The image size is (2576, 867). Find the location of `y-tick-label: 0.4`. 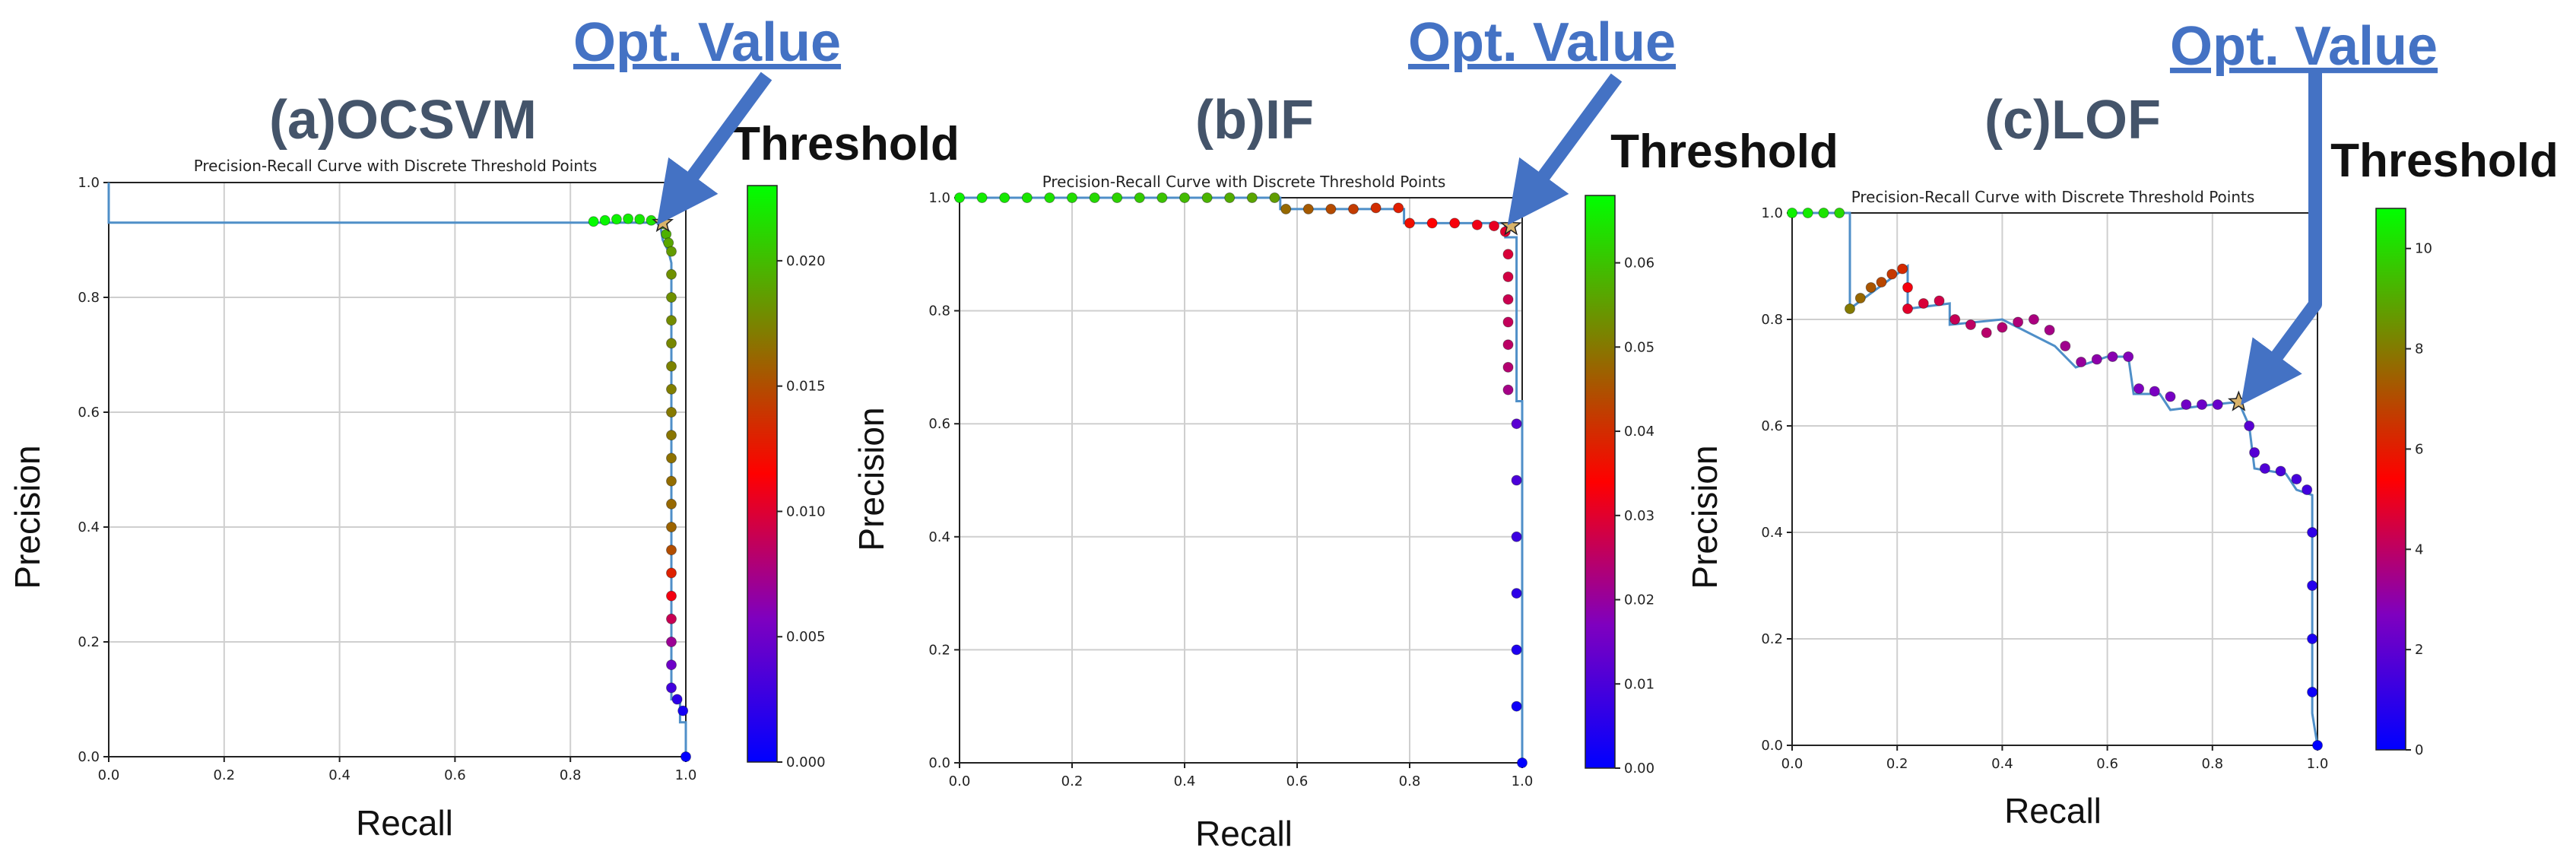

y-tick-label: 0.4 is located at coordinates (89, 527).